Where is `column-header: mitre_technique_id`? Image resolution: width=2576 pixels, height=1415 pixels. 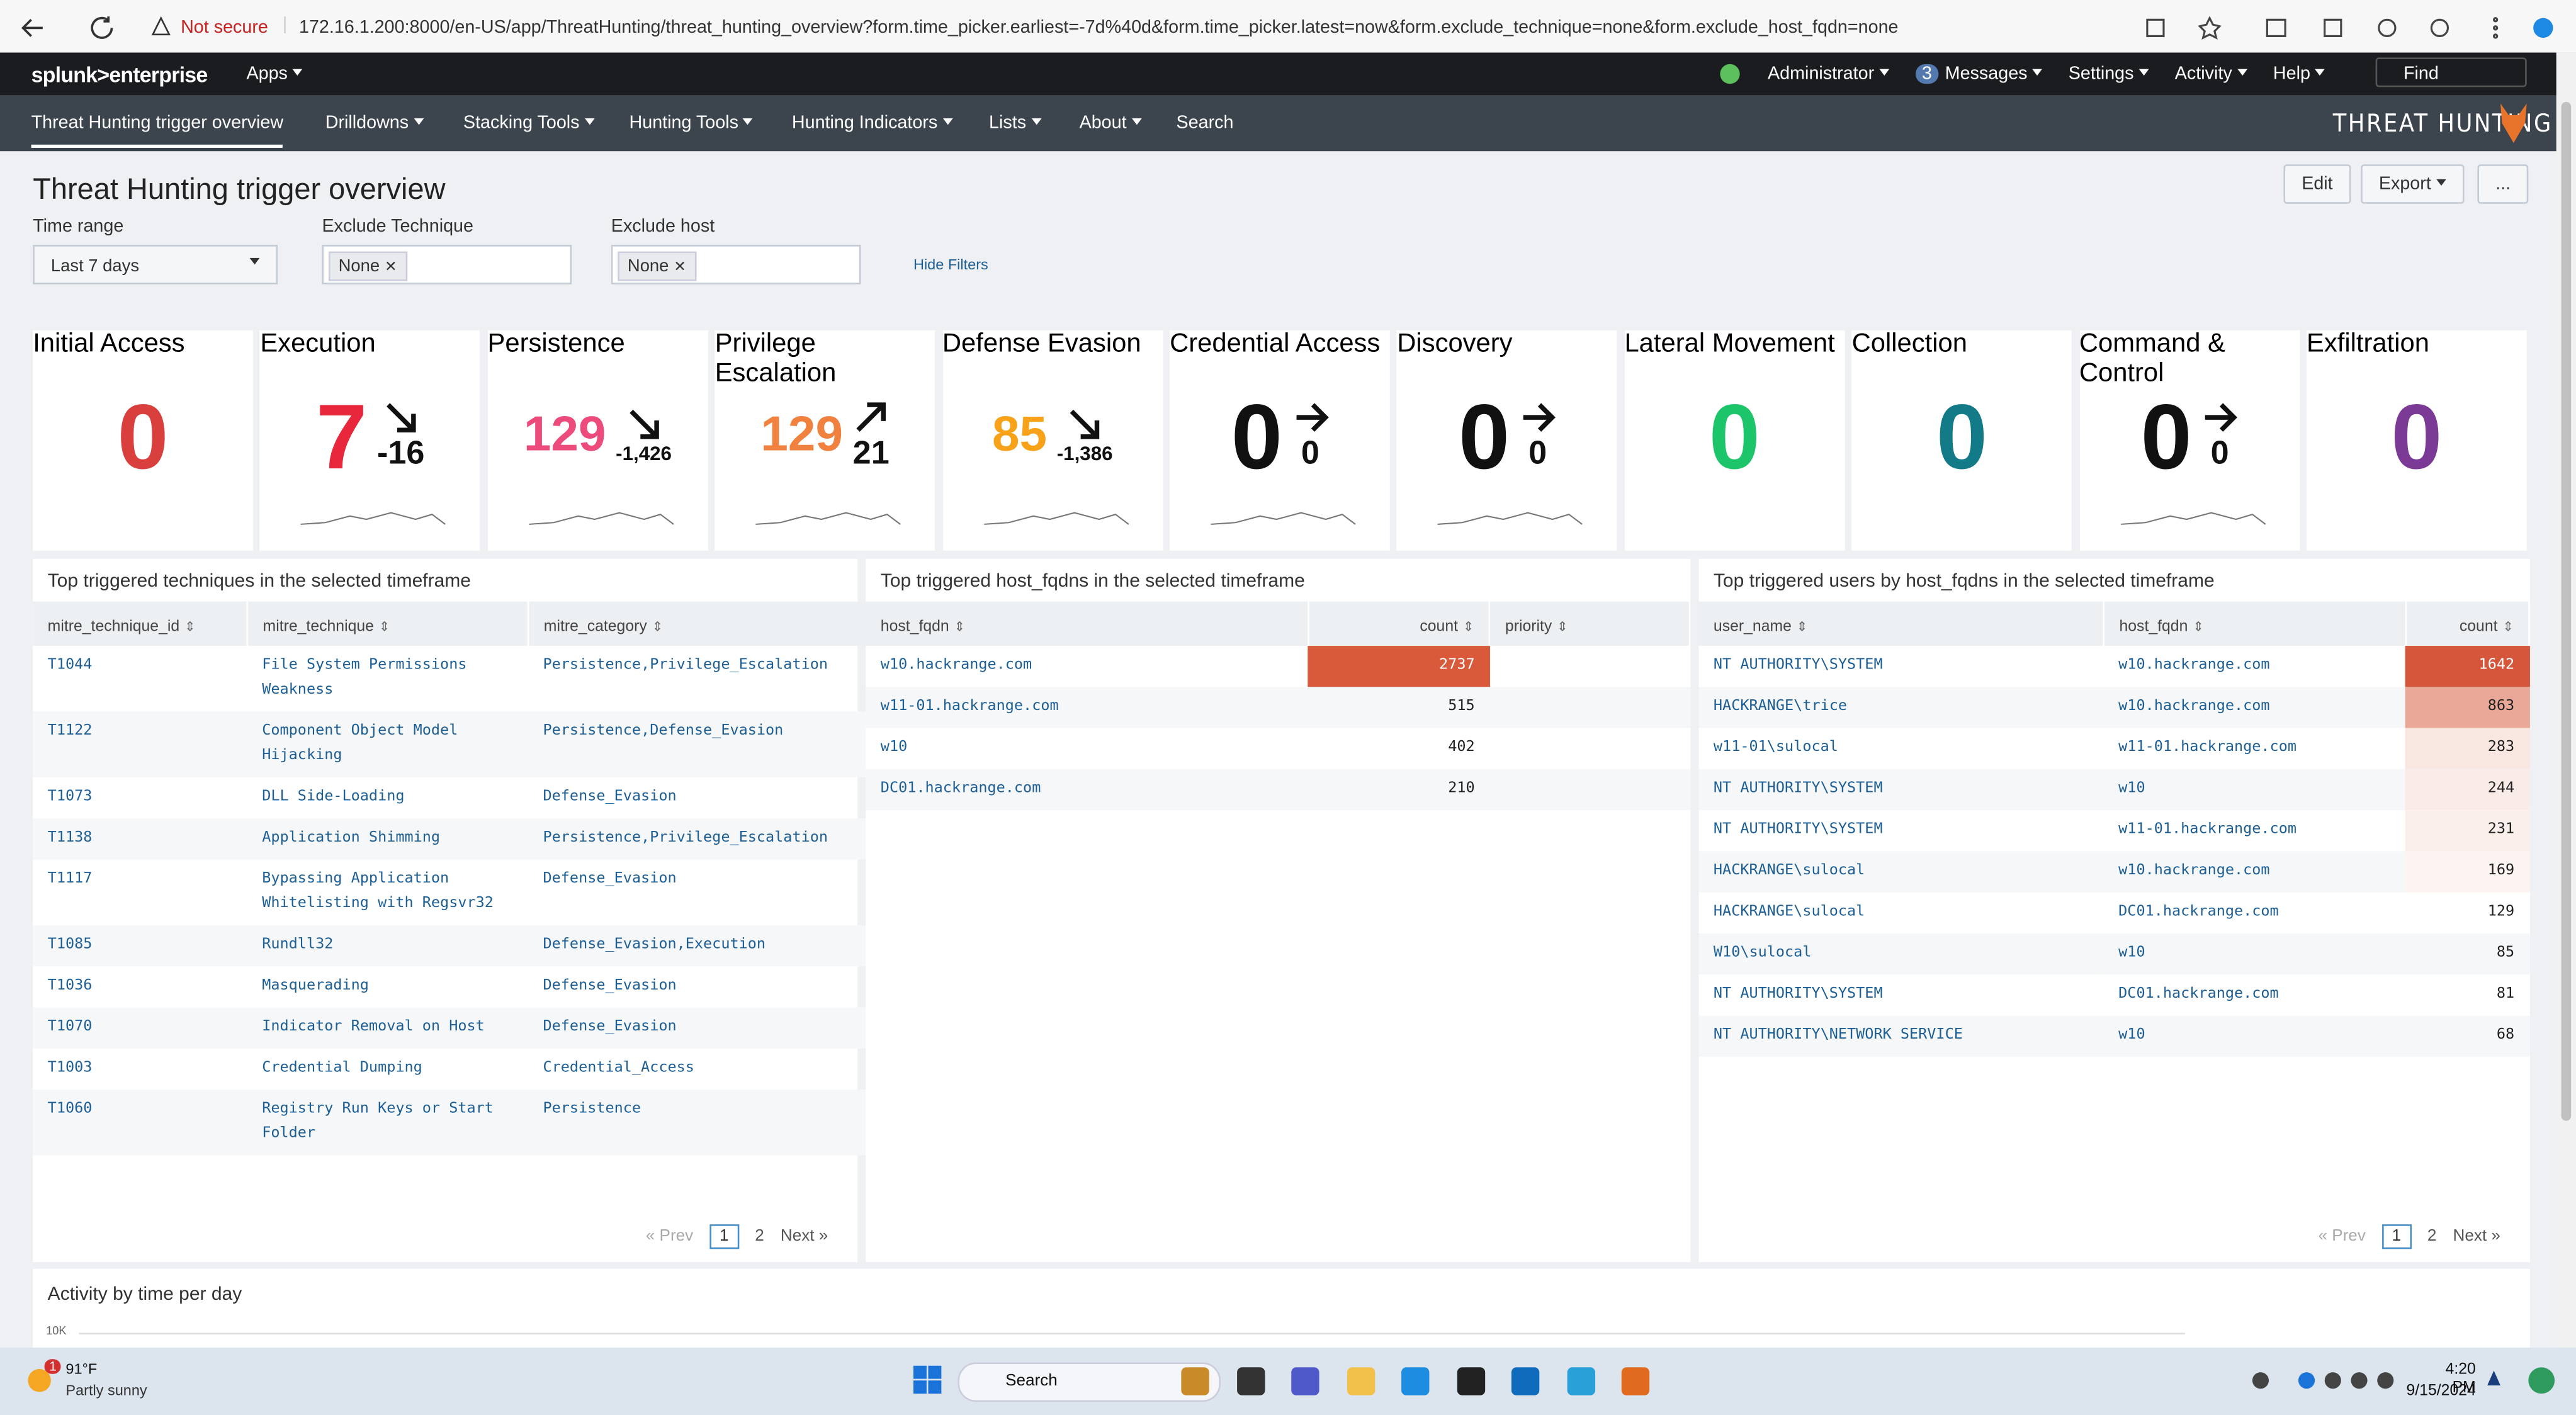
column-header: mitre_technique_id is located at coordinates (141, 623).